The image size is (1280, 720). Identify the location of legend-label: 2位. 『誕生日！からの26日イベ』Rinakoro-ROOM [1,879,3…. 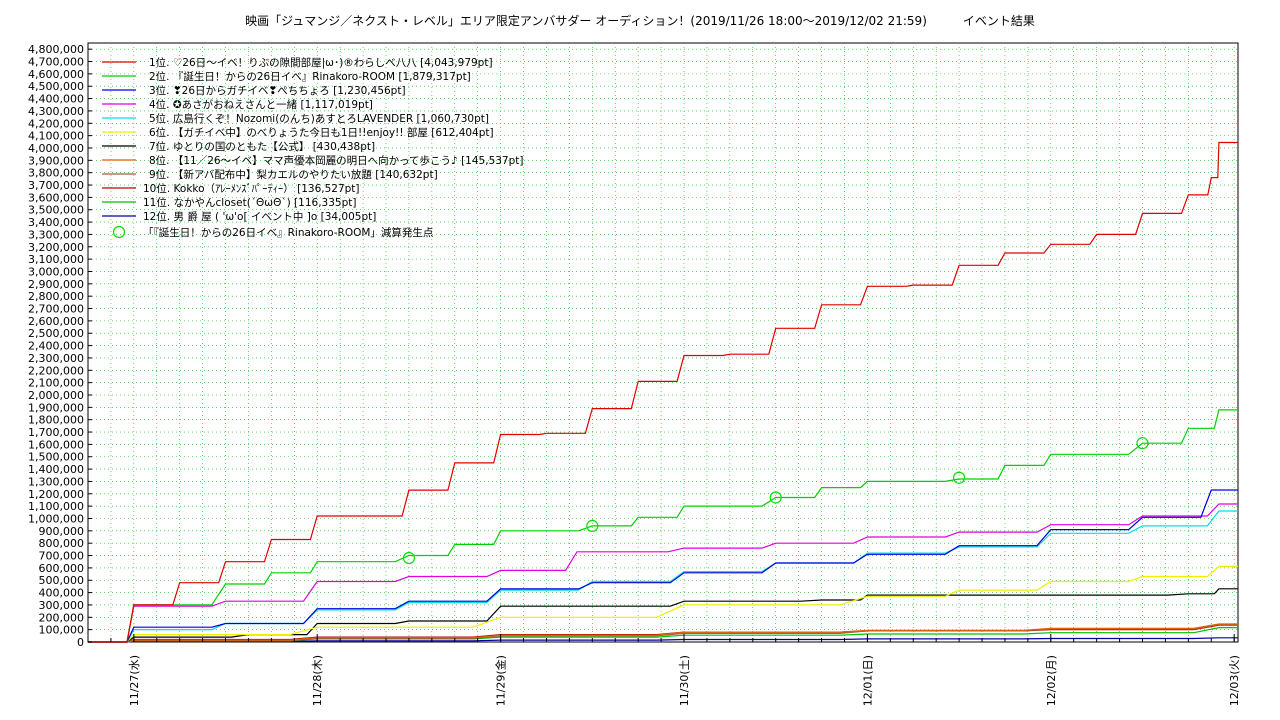
(310, 76).